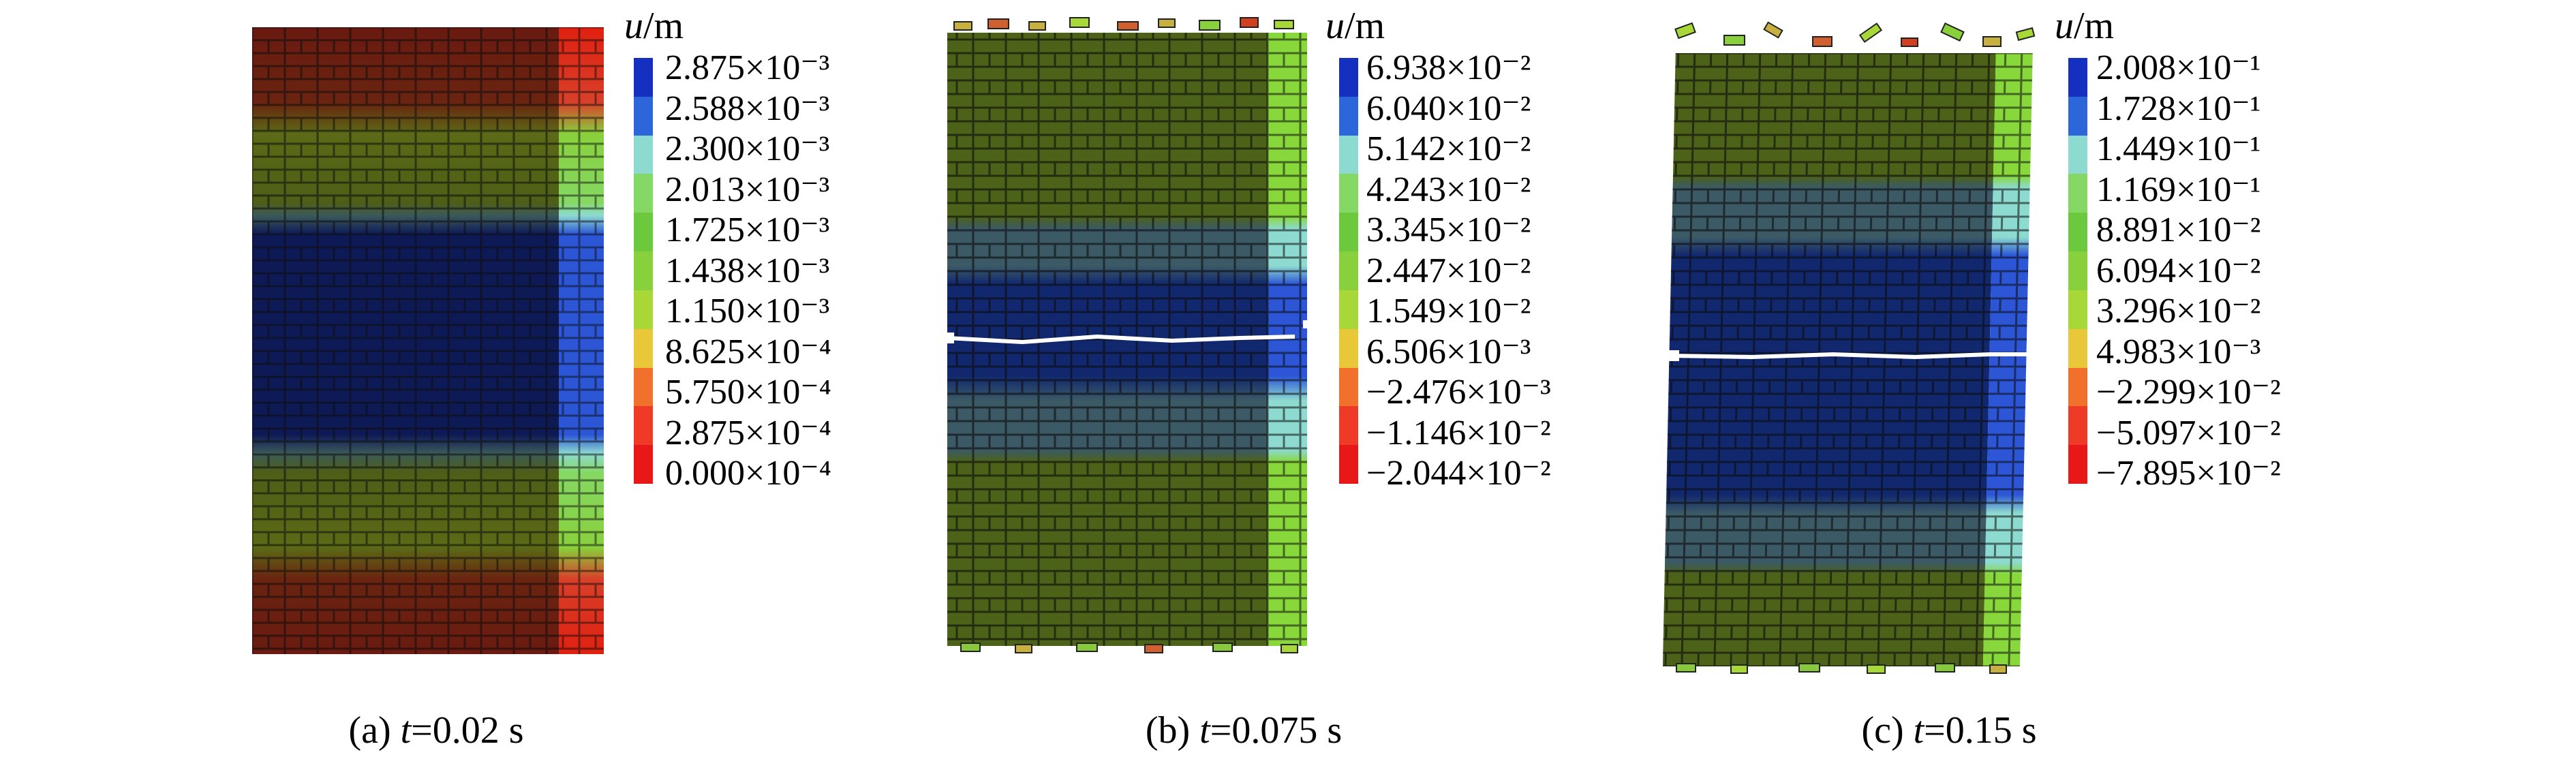 The image size is (2576, 757). Describe the element at coordinates (748, 351) in the screenshot. I see `legend-tick: 8.625×10⁻⁴` at that location.